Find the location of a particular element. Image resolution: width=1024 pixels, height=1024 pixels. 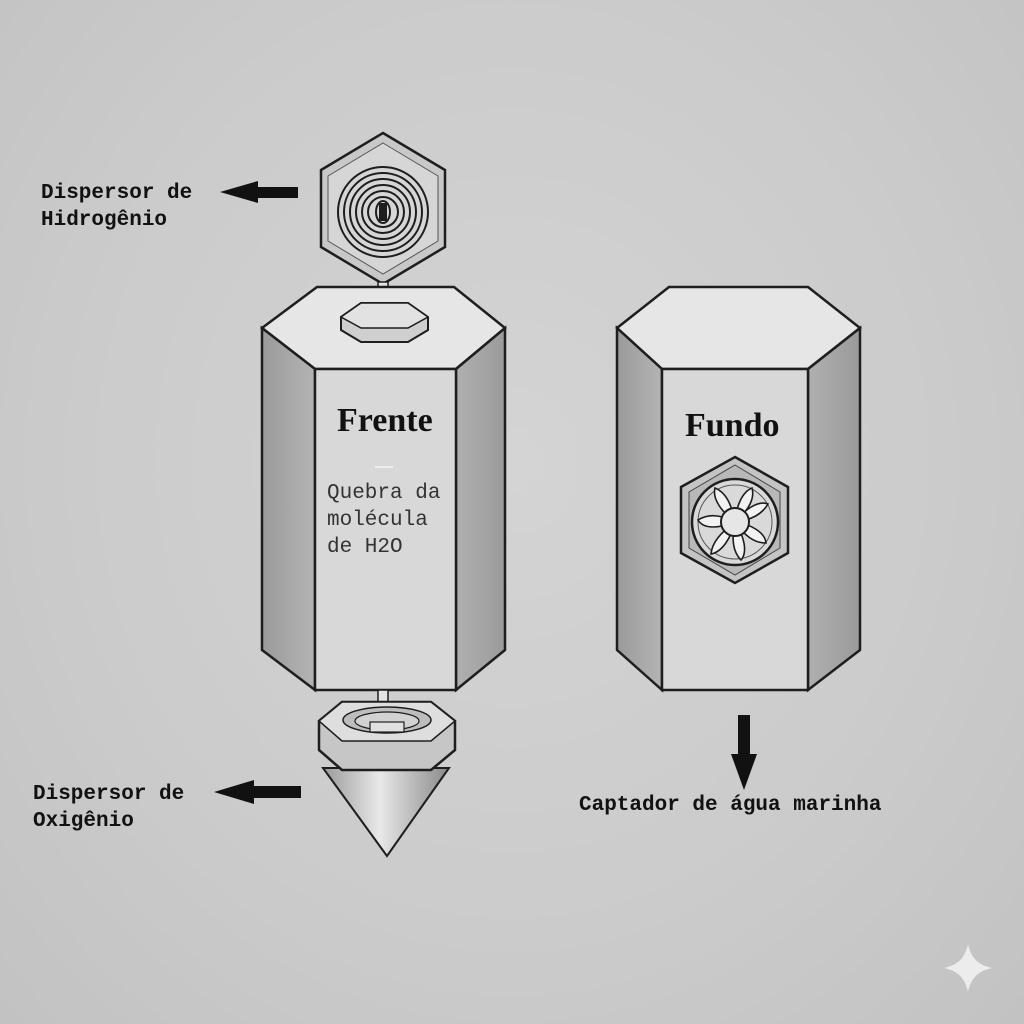

front-hex-body is located at coordinates (383, 489).